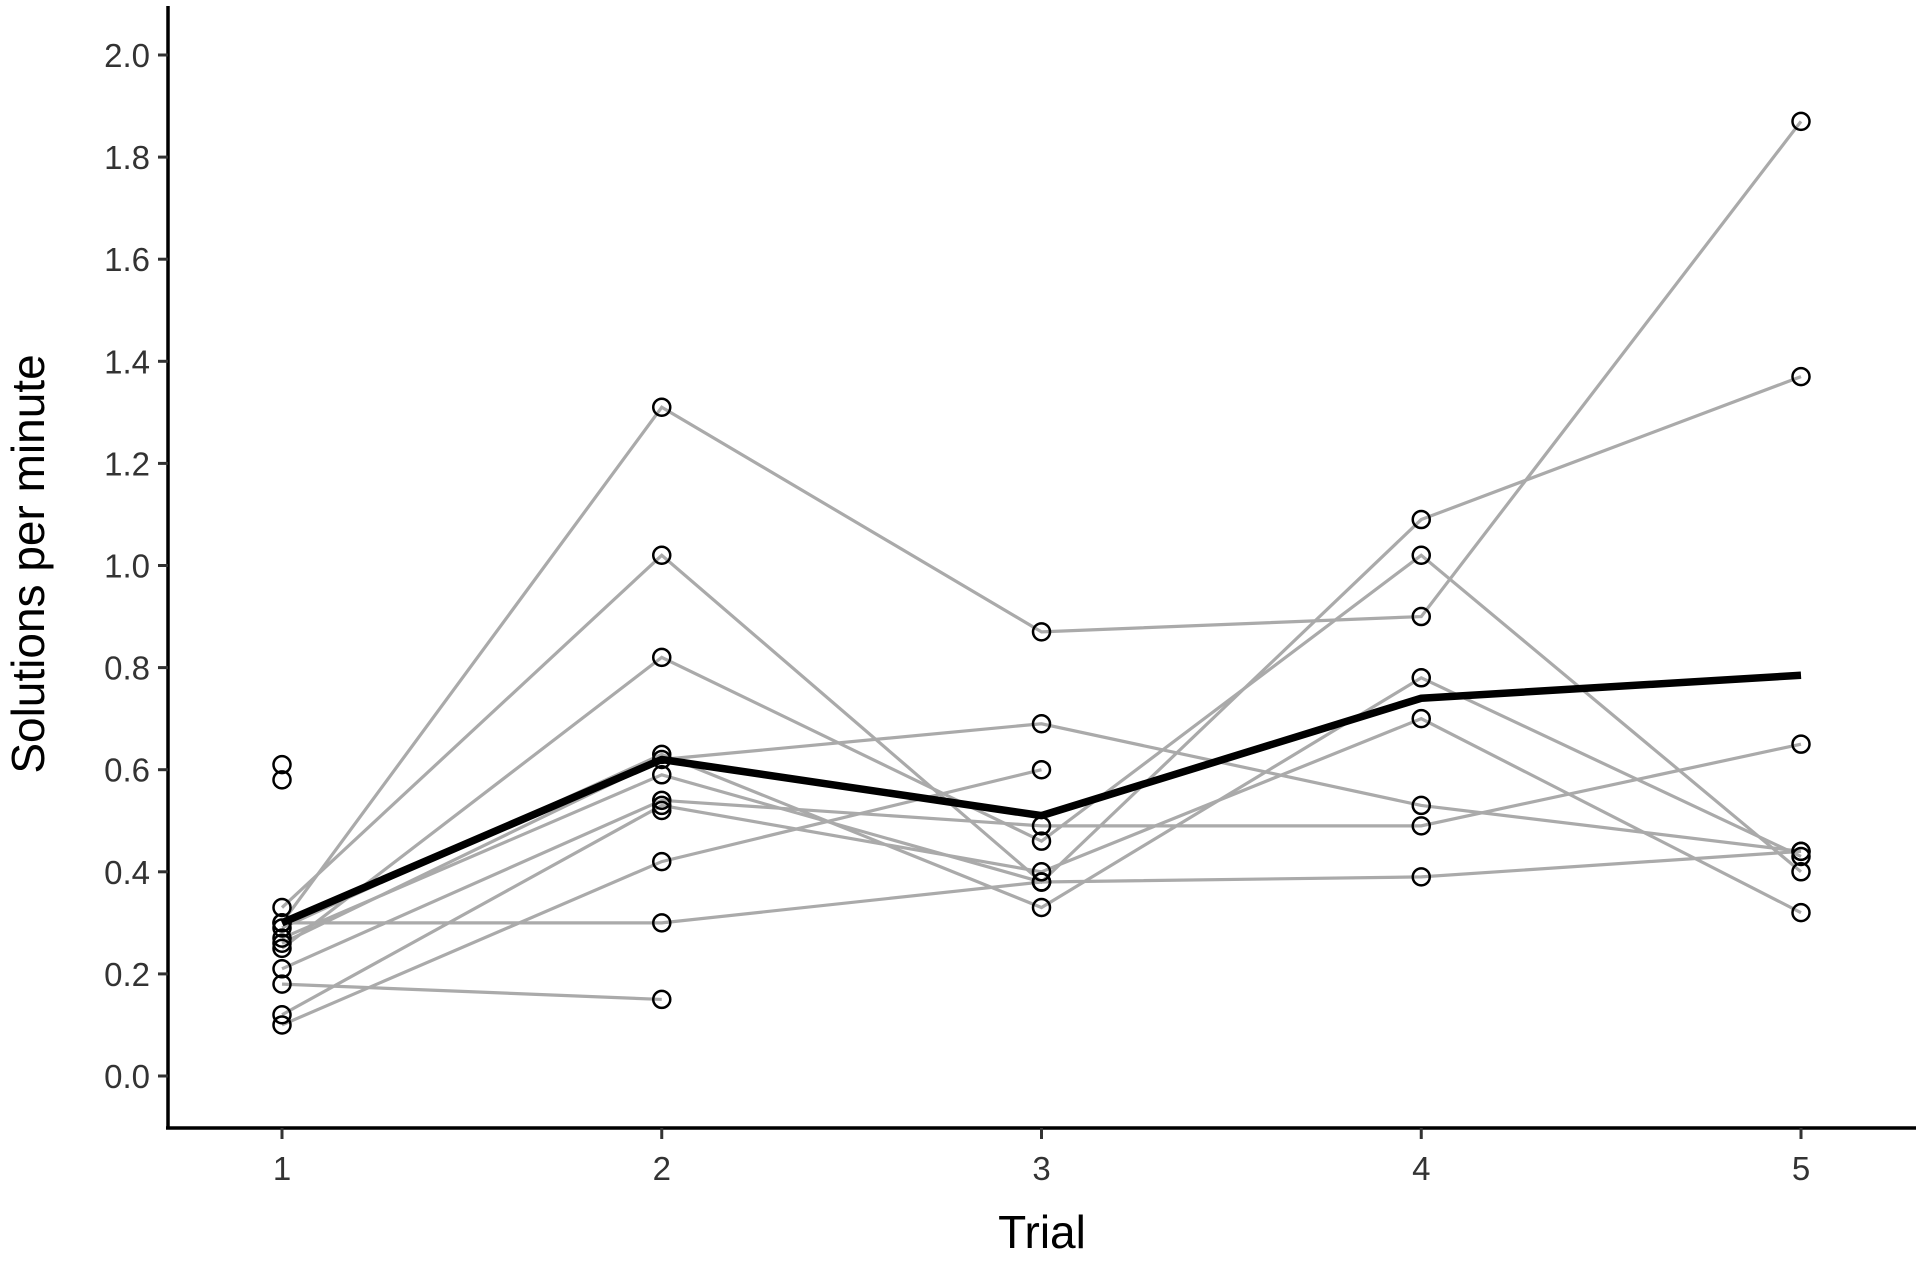 This screenshot has width=1920, height=1261. I want to click on y-tick-label: 2.0, so click(127, 55).